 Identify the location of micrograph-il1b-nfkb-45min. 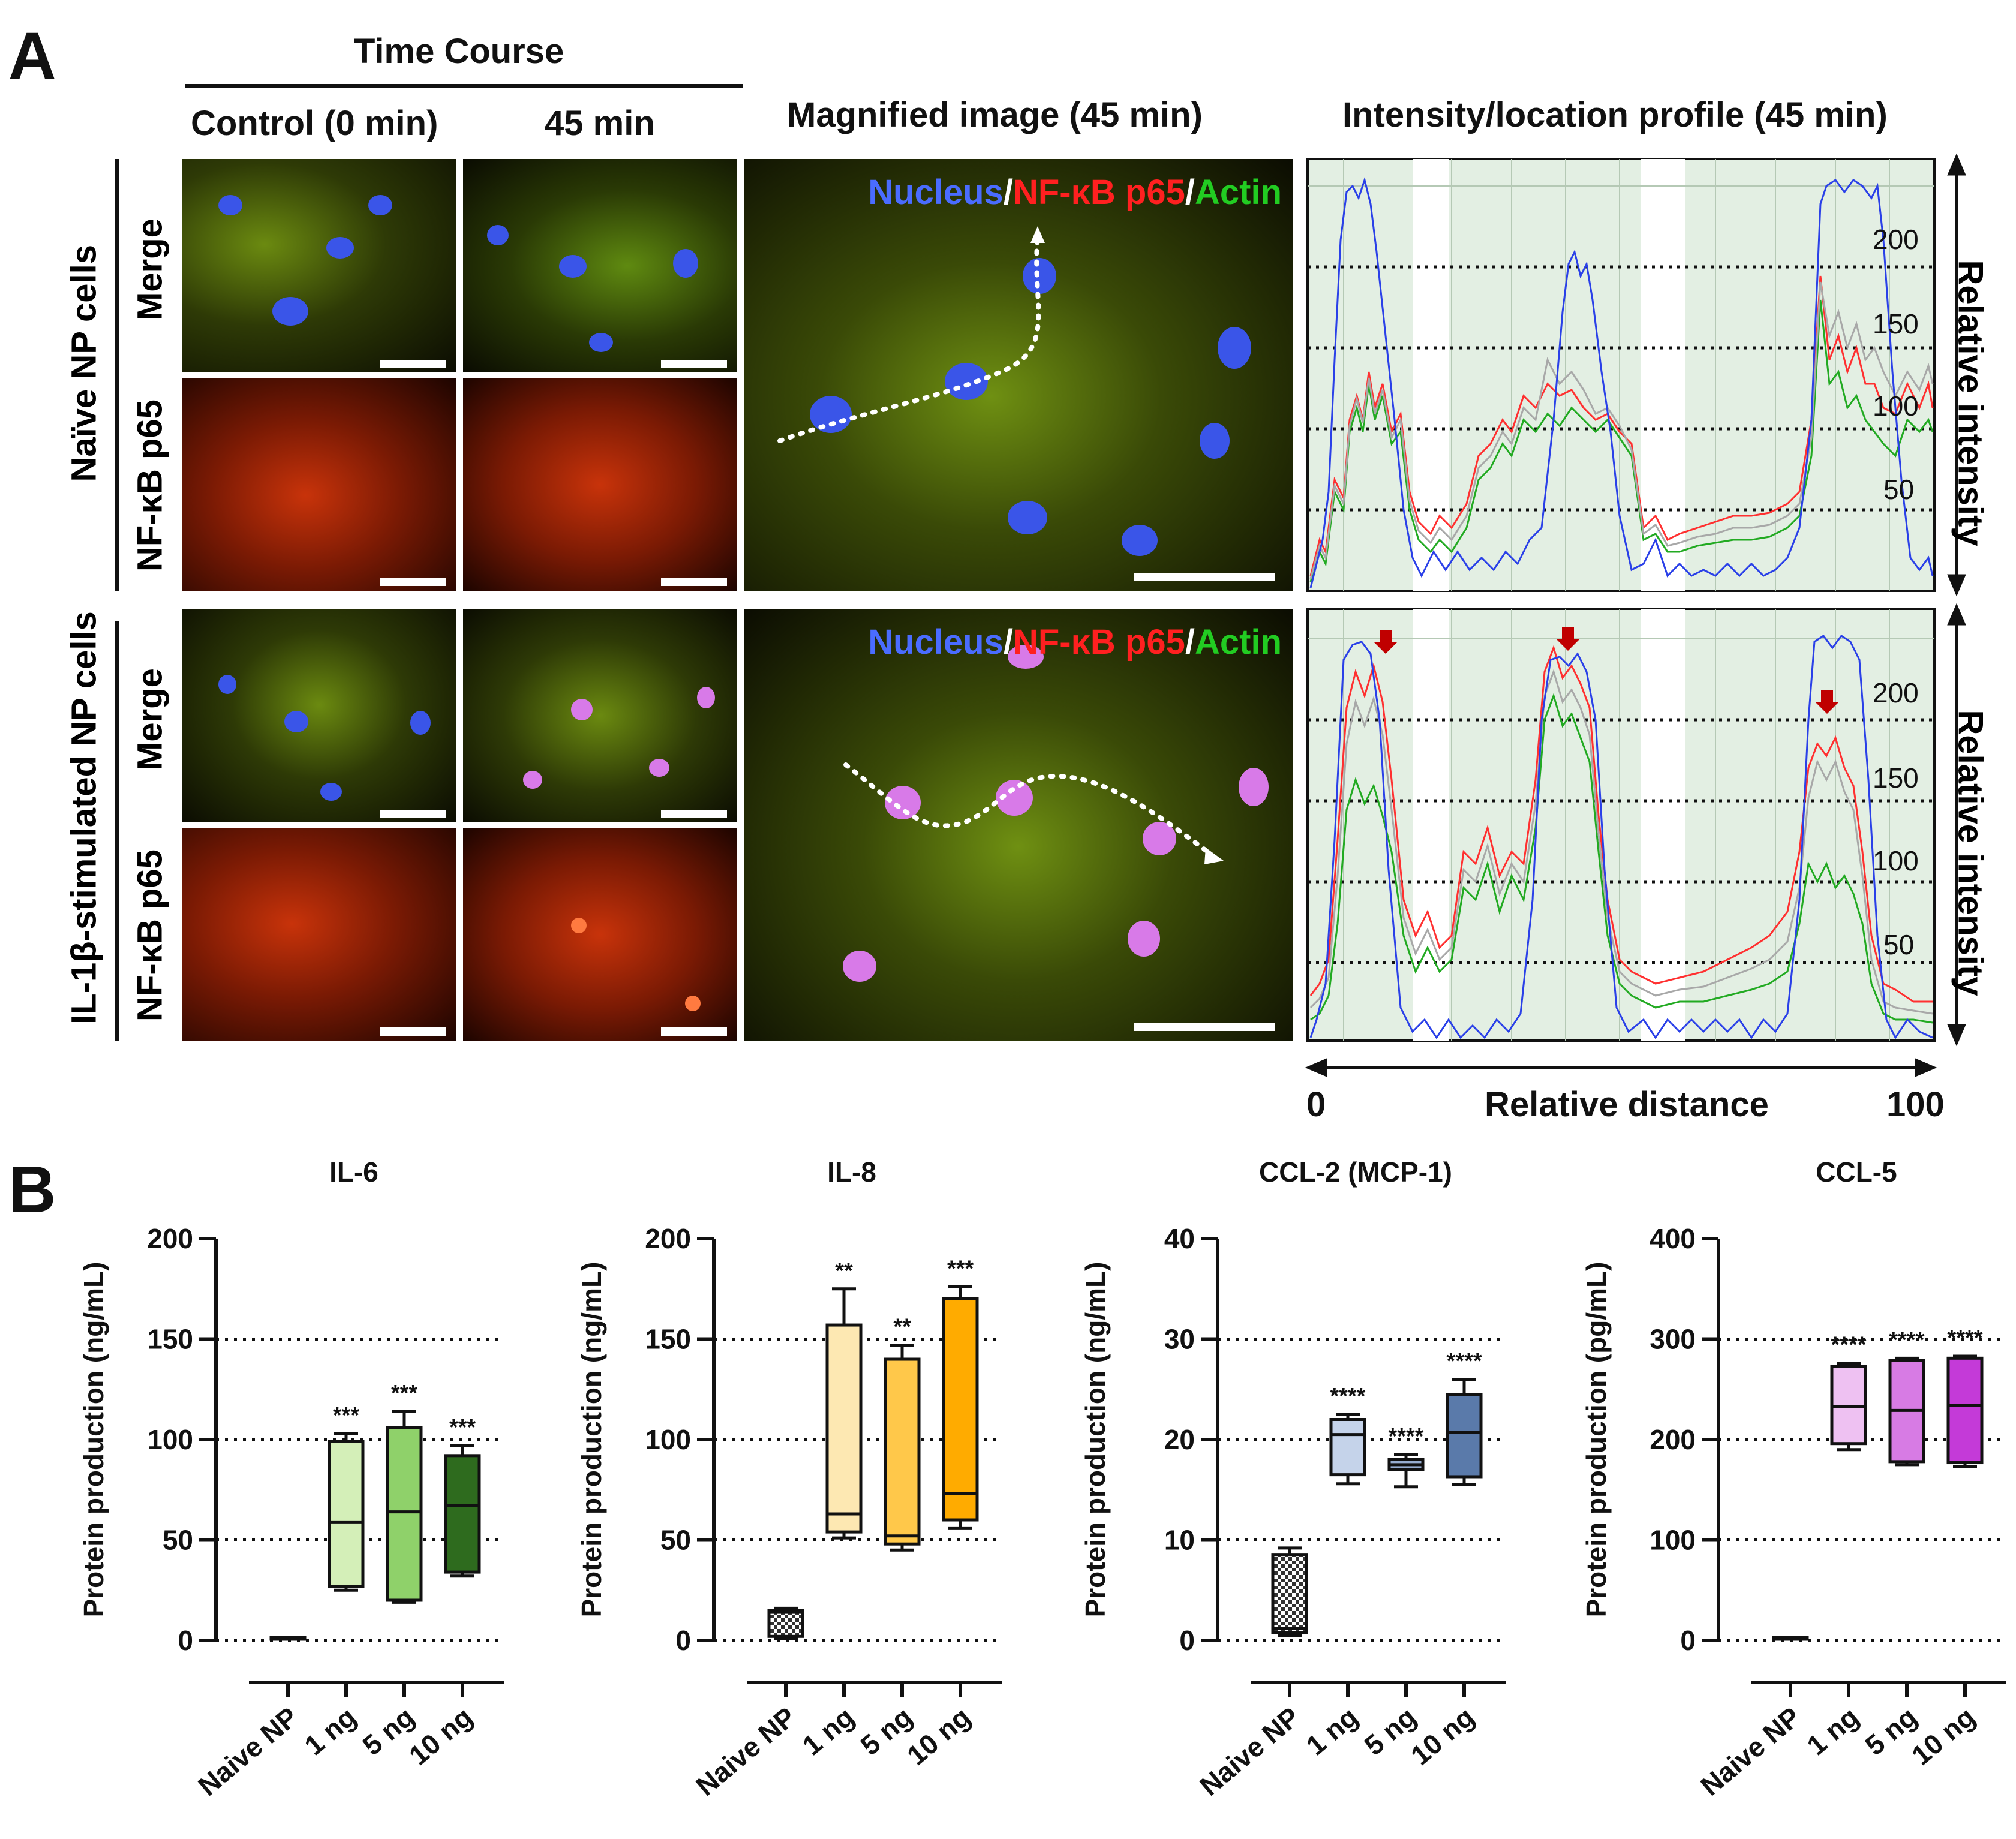
(600, 935).